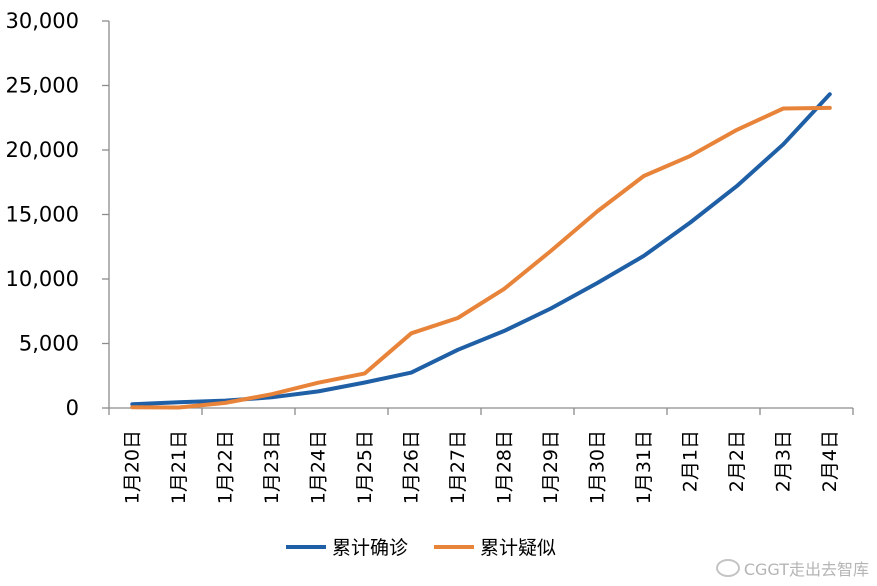 This screenshot has height=586, width=877. What do you see at coordinates (318, 467) in the screenshot?
I see `x-tick-label: 1月24日` at bounding box center [318, 467].